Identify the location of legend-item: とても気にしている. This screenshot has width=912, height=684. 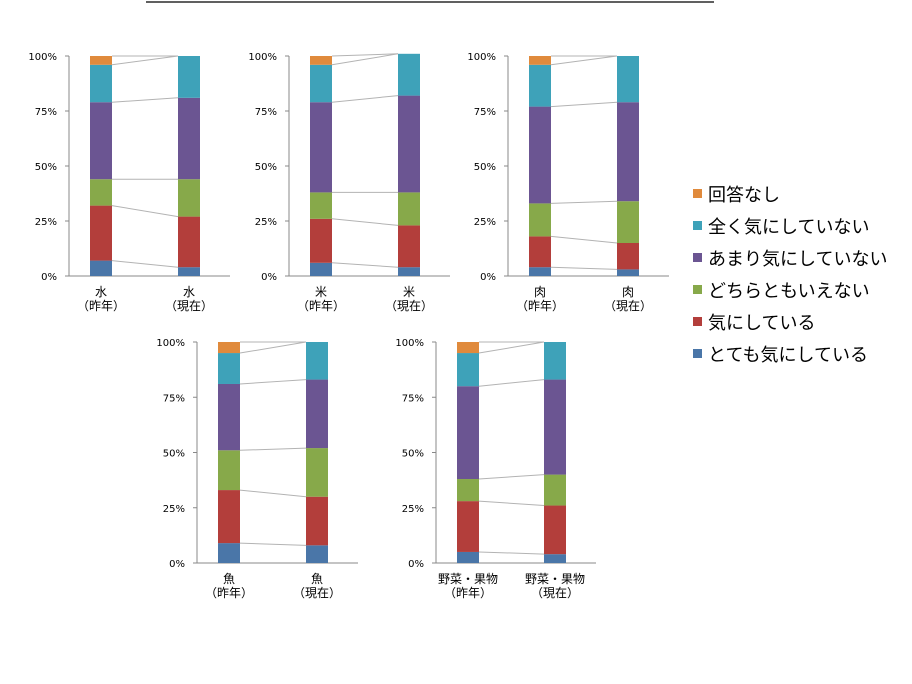
(790, 354).